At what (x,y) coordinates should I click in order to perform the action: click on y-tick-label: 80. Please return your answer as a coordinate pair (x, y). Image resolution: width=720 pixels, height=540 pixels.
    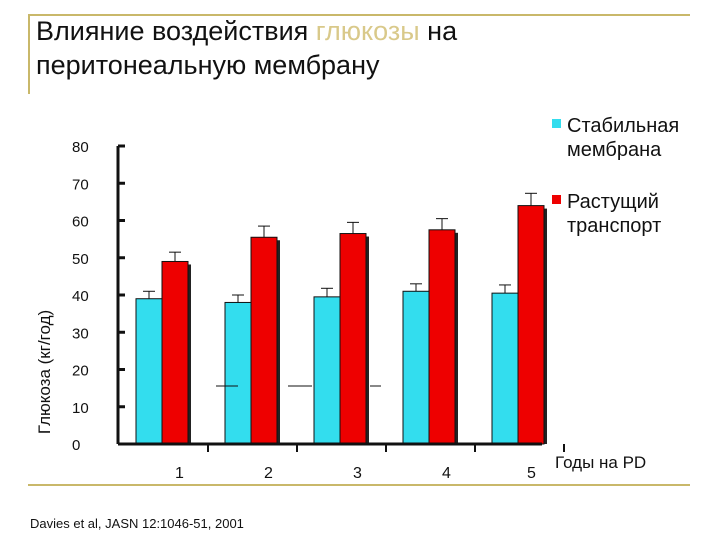
    Looking at the image, I should click on (80, 147).